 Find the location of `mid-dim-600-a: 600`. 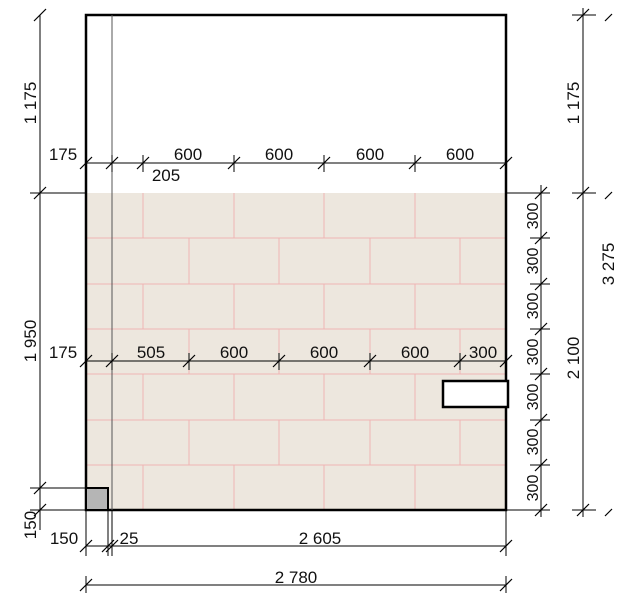

mid-dim-600-a: 600 is located at coordinates (234, 352).